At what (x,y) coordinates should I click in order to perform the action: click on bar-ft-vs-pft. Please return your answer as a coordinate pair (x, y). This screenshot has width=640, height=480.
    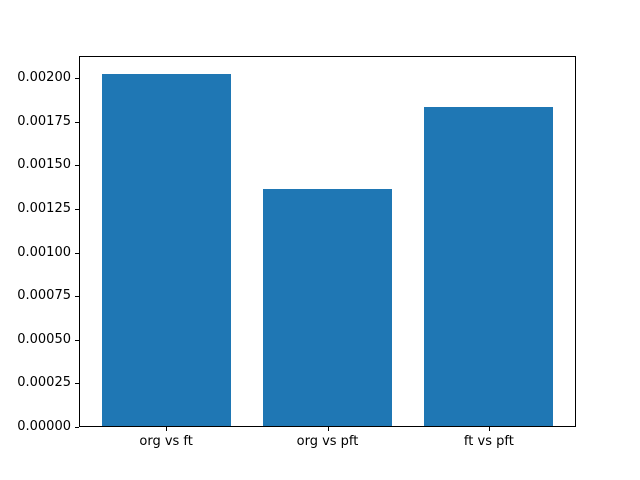
    Looking at the image, I should click on (489, 266).